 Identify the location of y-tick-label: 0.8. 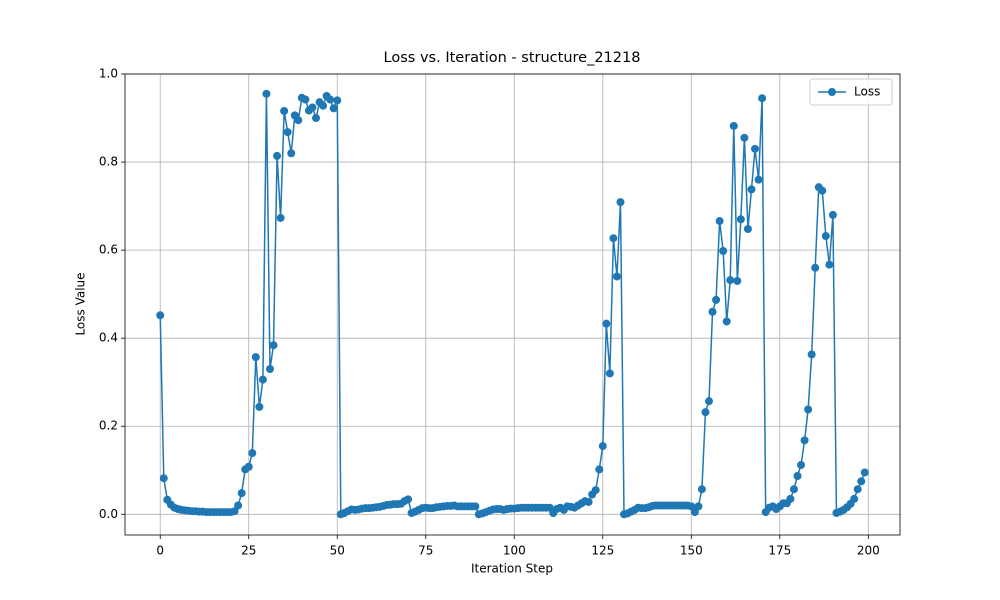
(108, 162).